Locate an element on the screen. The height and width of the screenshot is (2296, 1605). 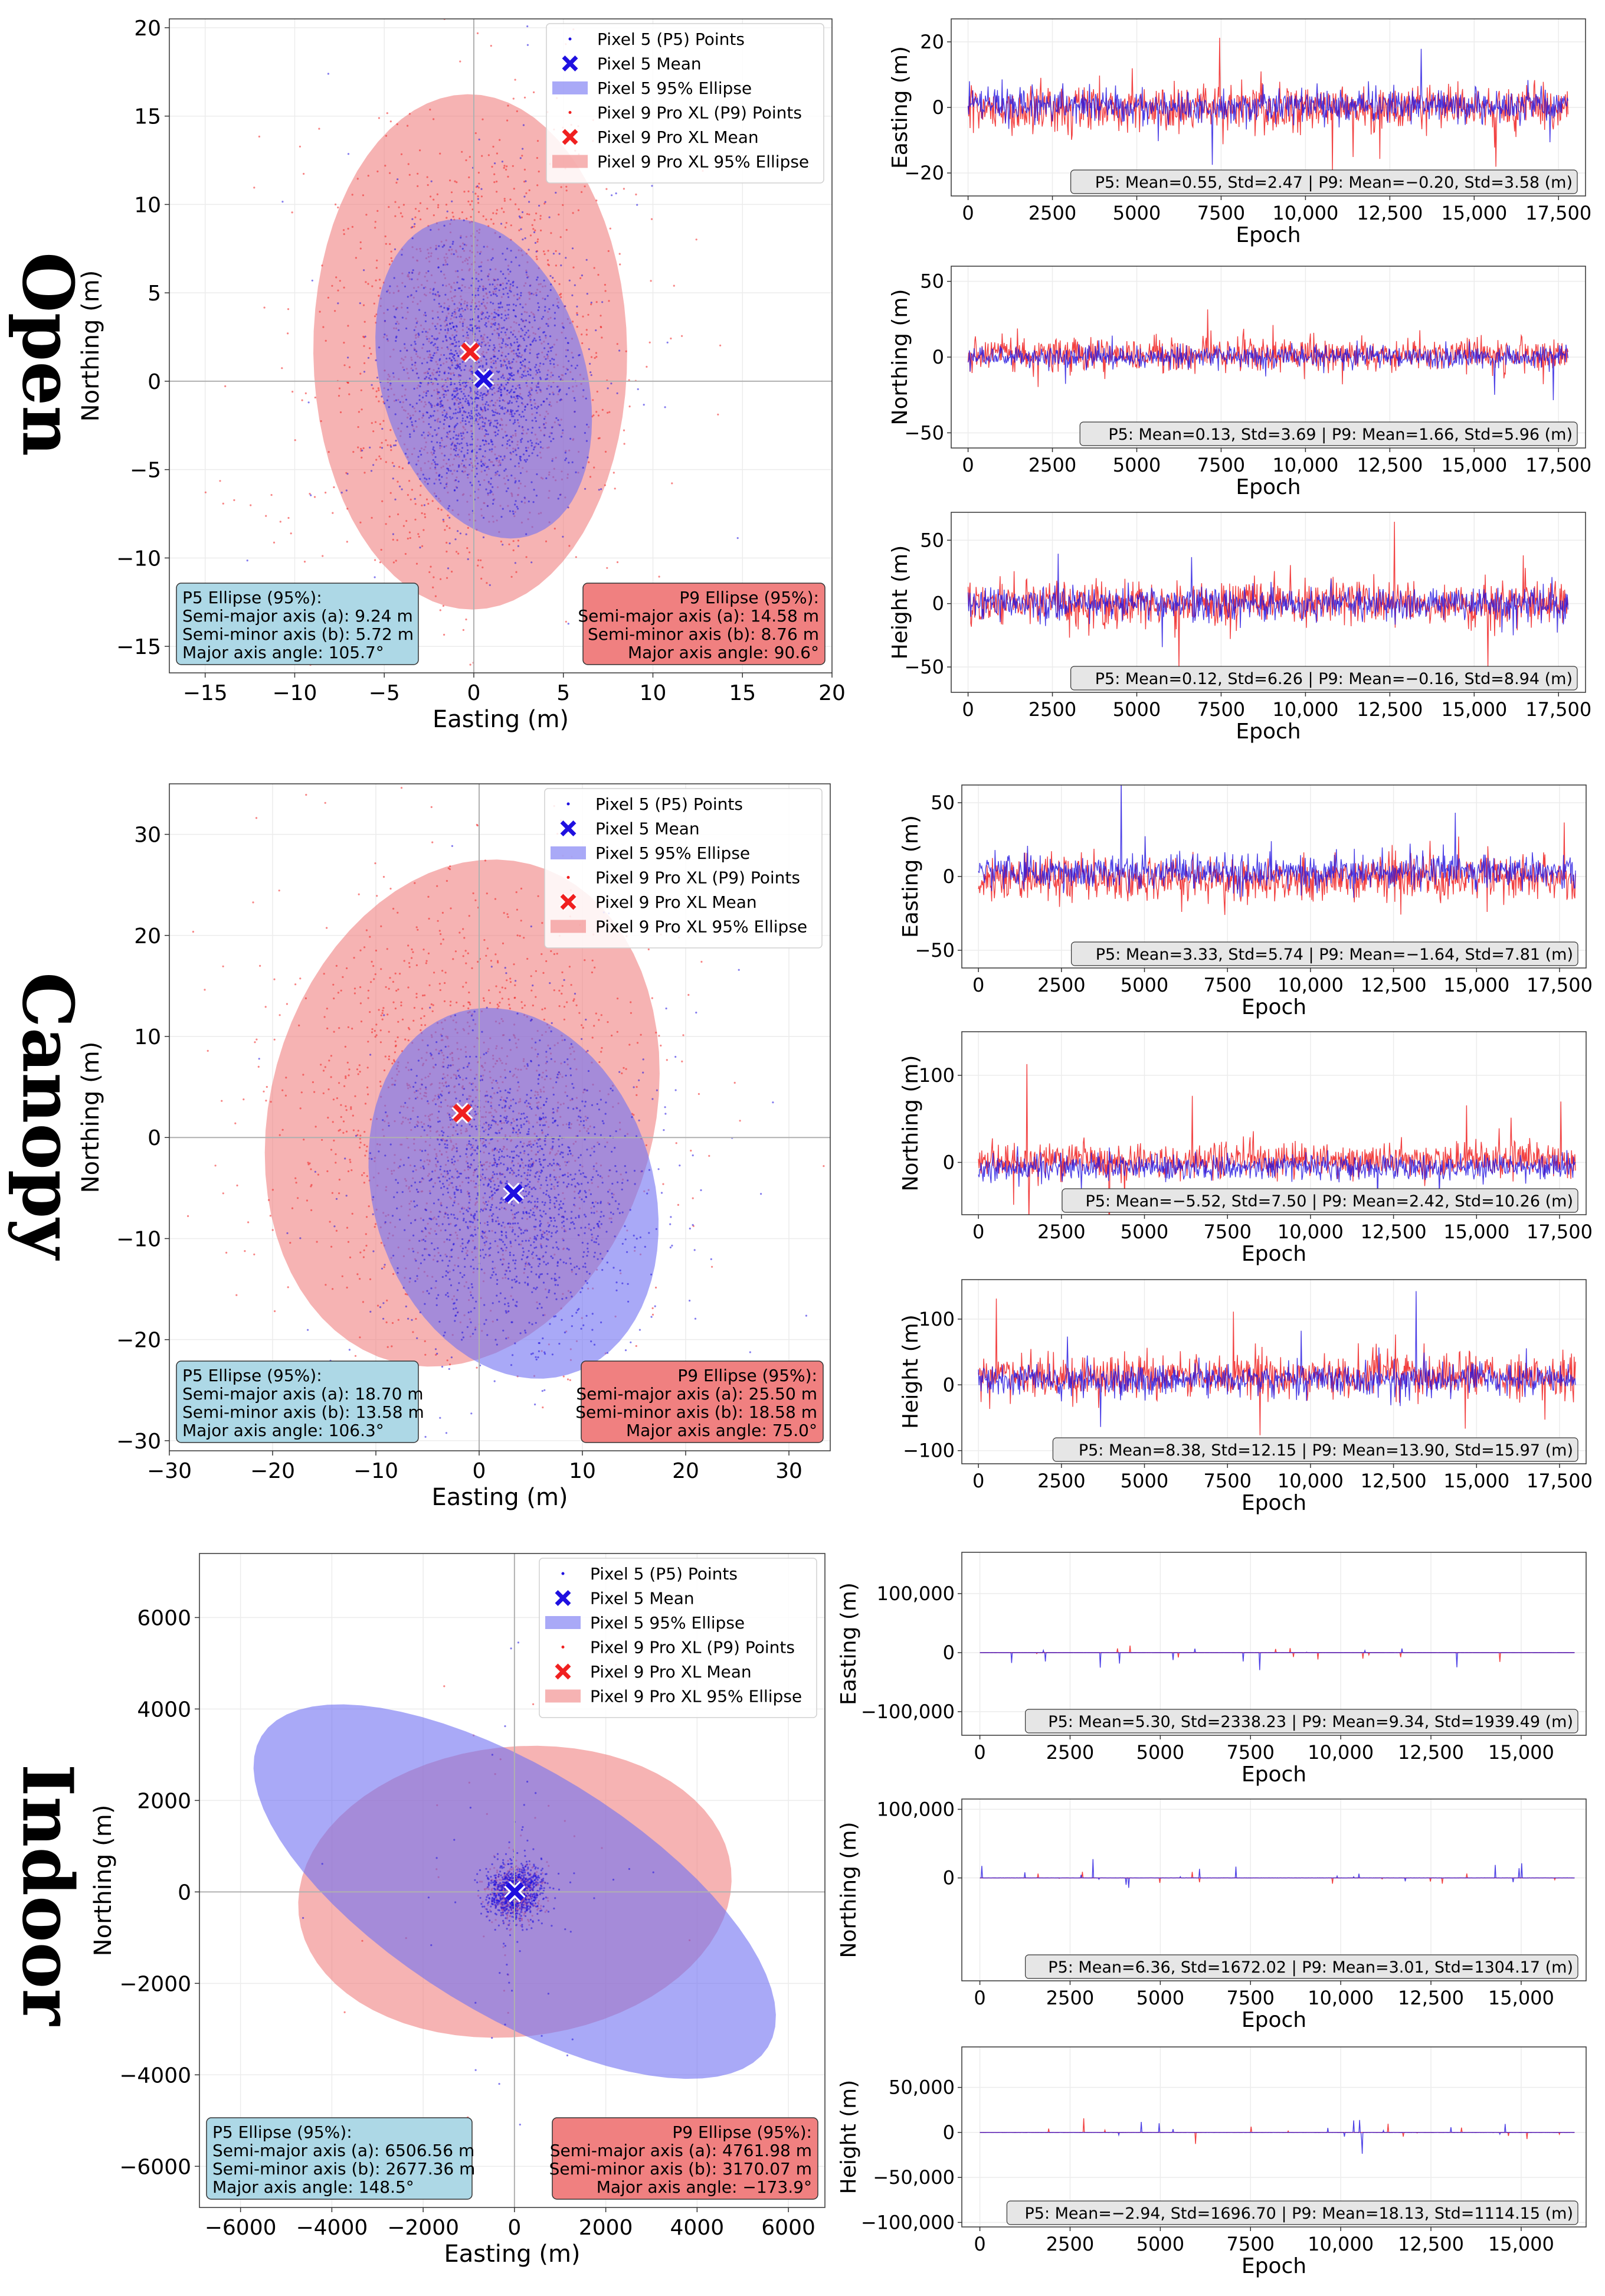
stat-box is located at coordinates (1324, 181).